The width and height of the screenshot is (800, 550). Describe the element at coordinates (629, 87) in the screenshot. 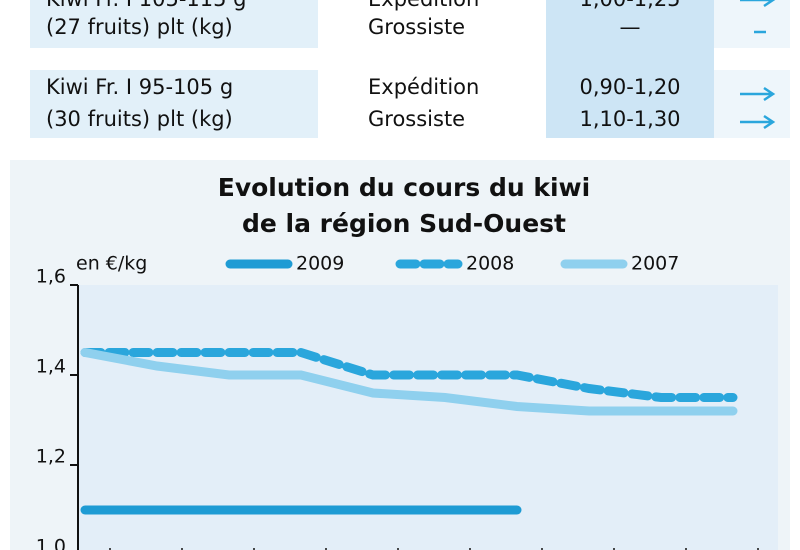

I see `table-text: 0,90-1,20` at that location.